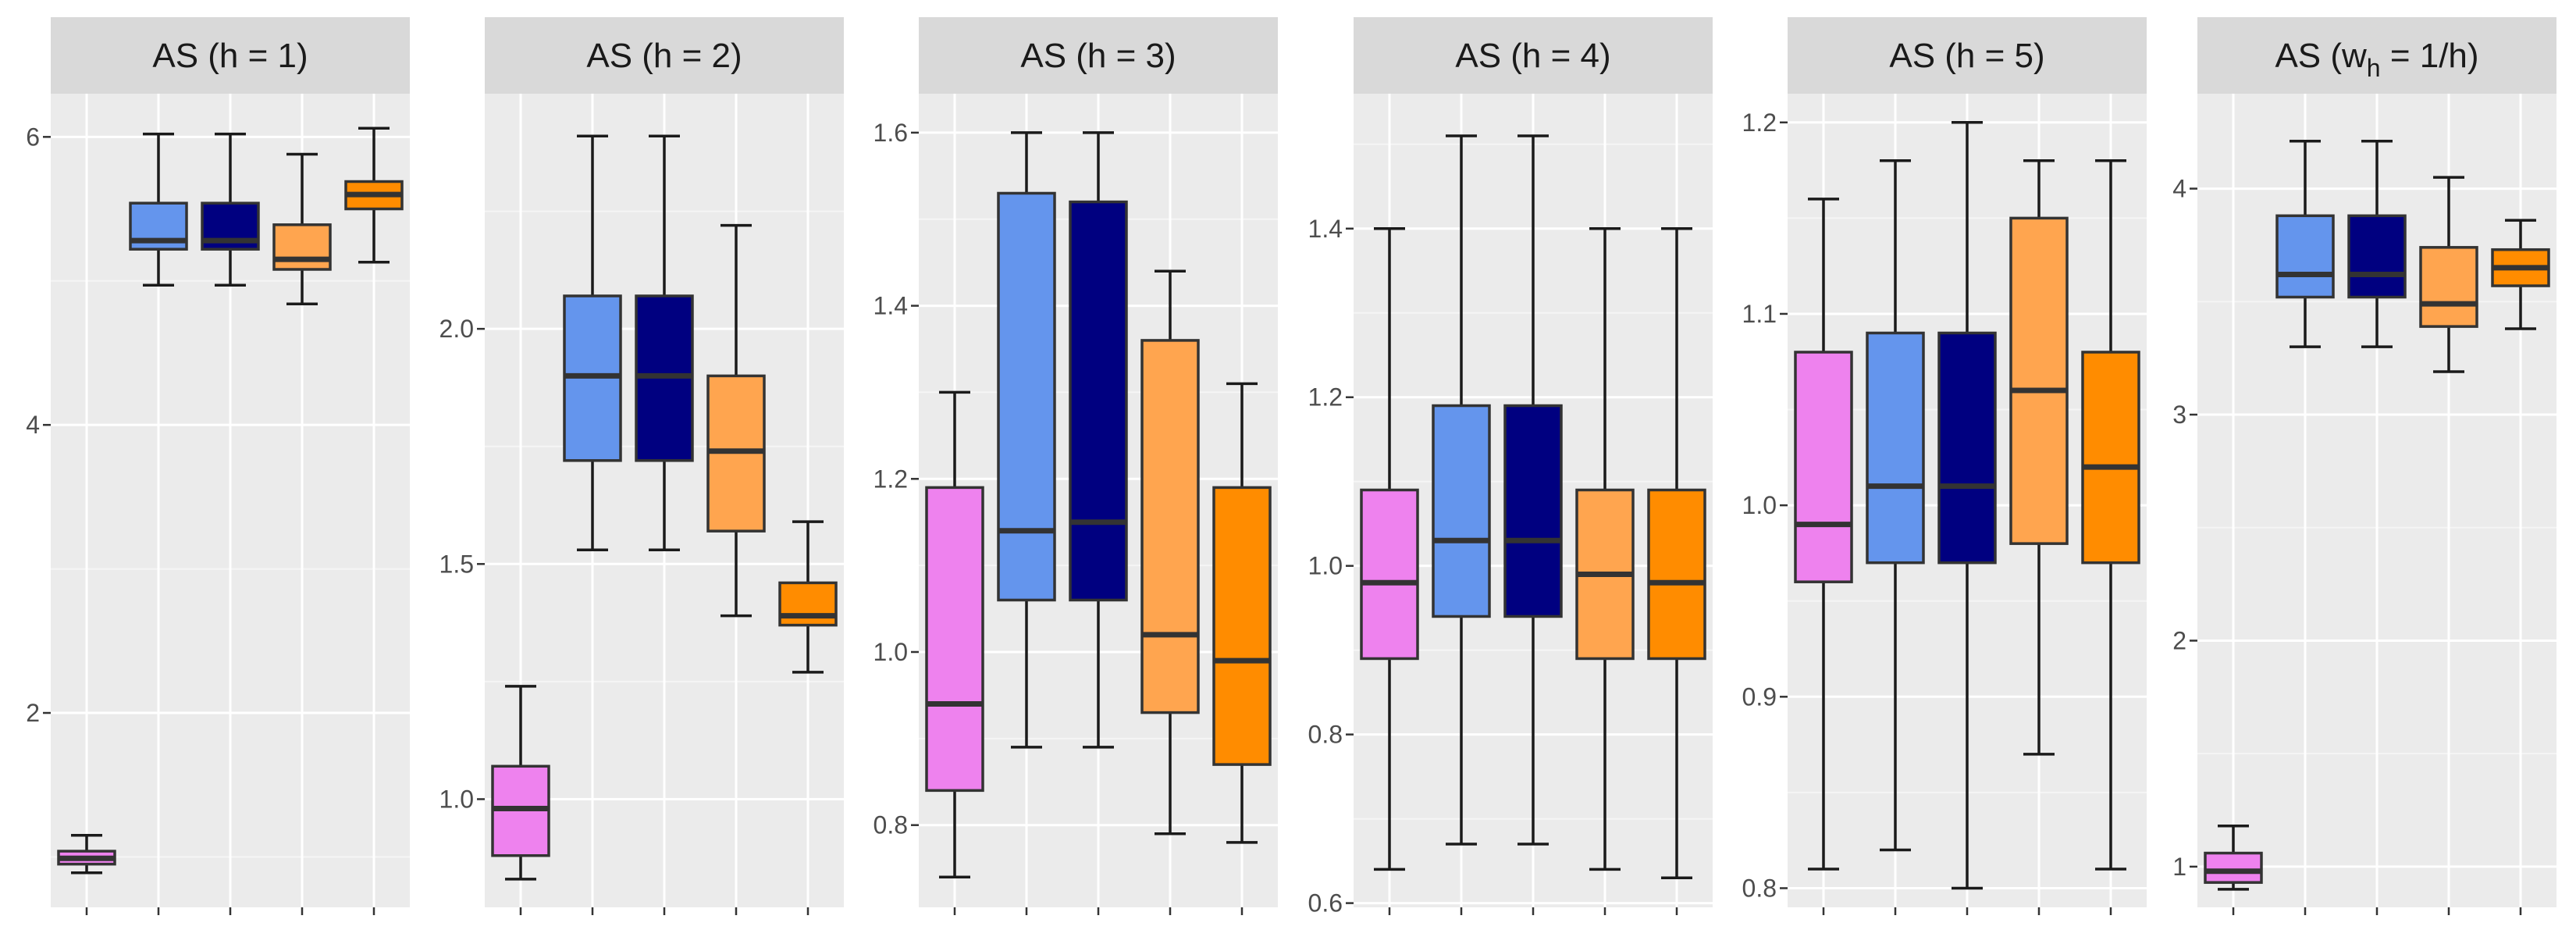  I want to click on y-tick-label: 1.5, so click(456, 564).